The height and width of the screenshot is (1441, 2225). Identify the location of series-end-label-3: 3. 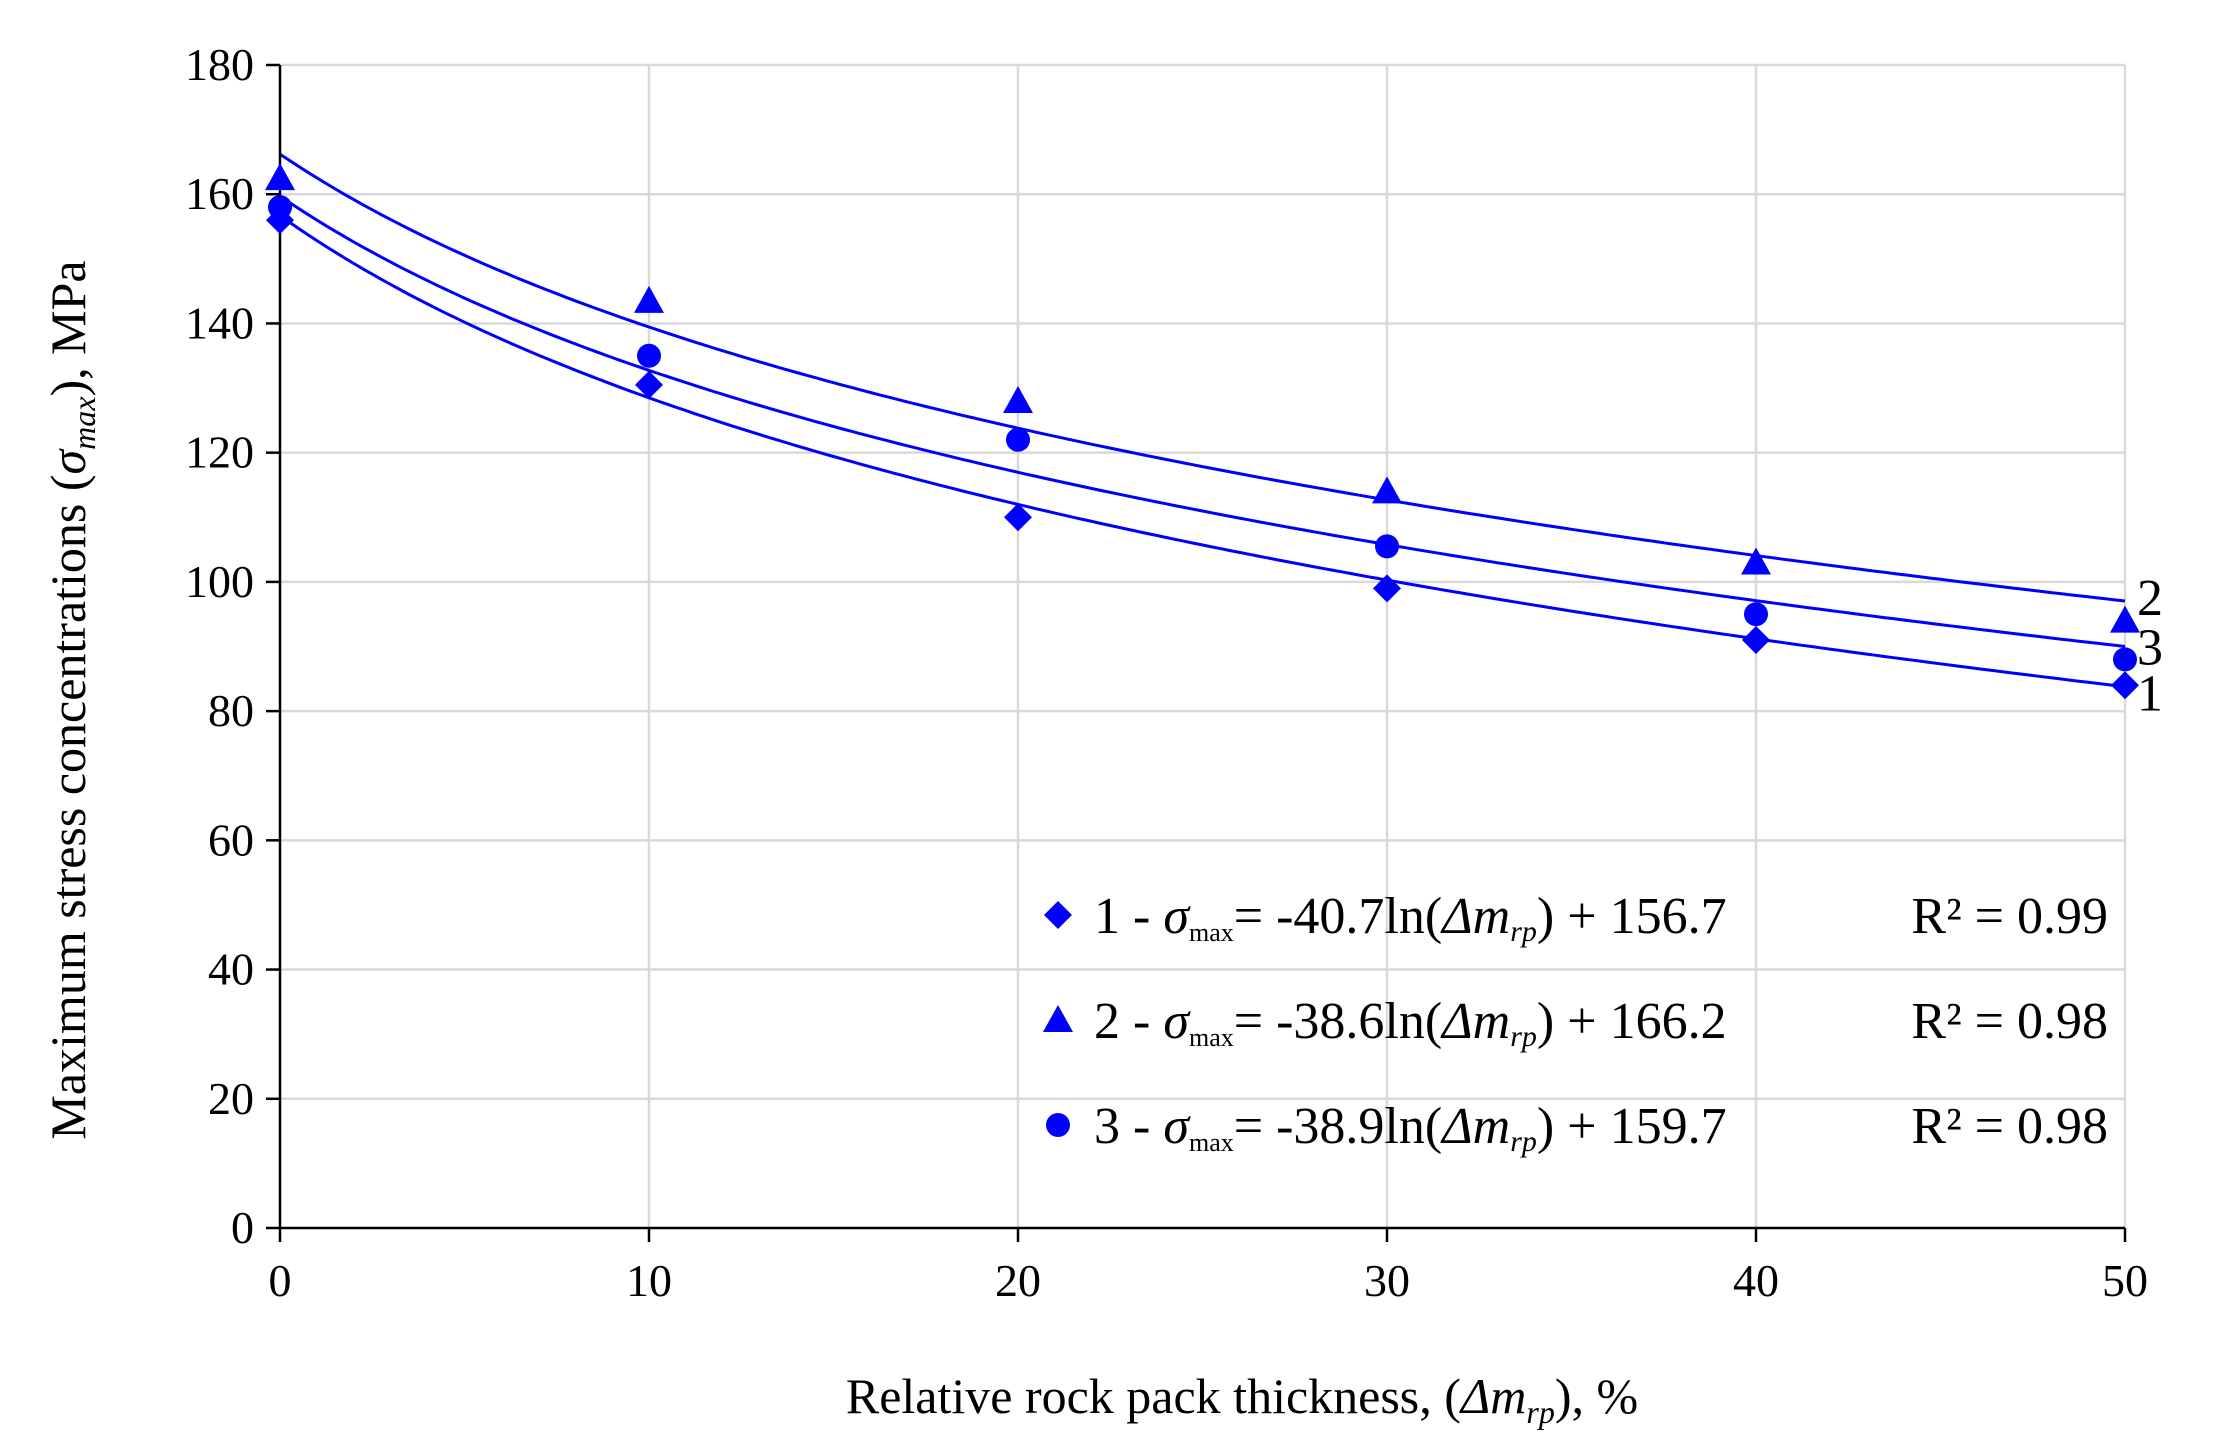
(2150, 647).